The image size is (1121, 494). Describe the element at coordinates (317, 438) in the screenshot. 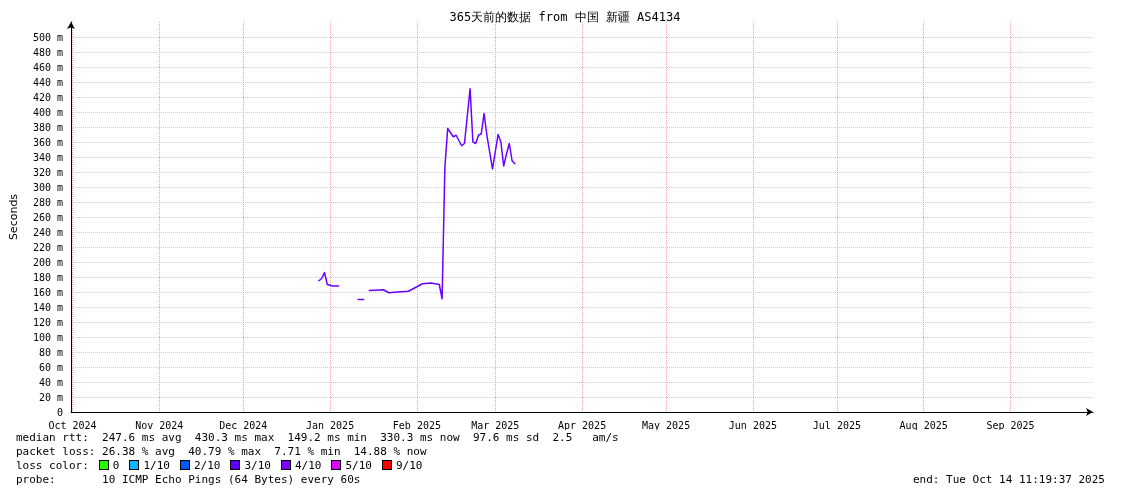

I see `text: median rtt: 247.6 ms avg 430.3 ms max 149.2 ms min 330.3 ms now 97.6 ms sd 2.5 am/s` at that location.